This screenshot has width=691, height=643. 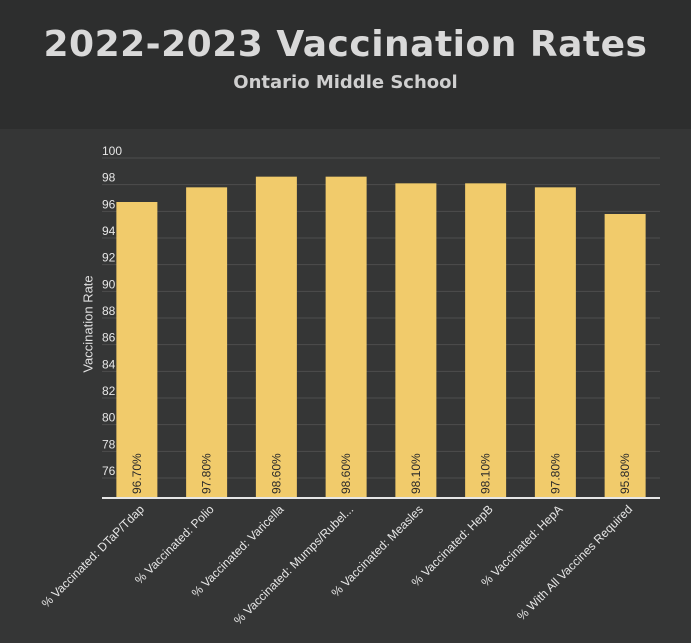 What do you see at coordinates (137, 473) in the screenshot?
I see `data-label: 96.70%` at bounding box center [137, 473].